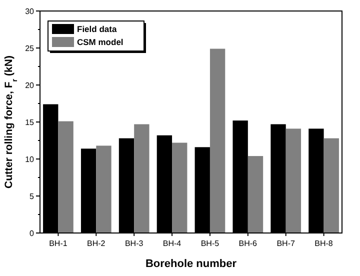  What do you see at coordinates (30, 48) in the screenshot?
I see `y-tick-label: 25` at bounding box center [30, 48].